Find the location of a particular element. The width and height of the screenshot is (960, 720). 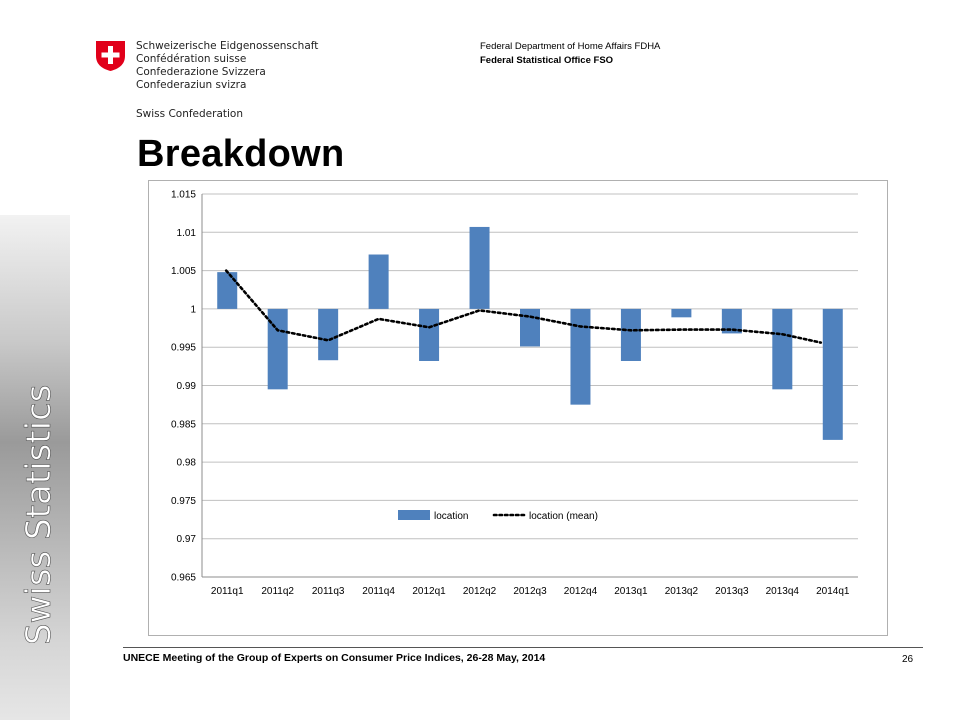

x-tick-label: 2013q3 is located at coordinates (732, 591).